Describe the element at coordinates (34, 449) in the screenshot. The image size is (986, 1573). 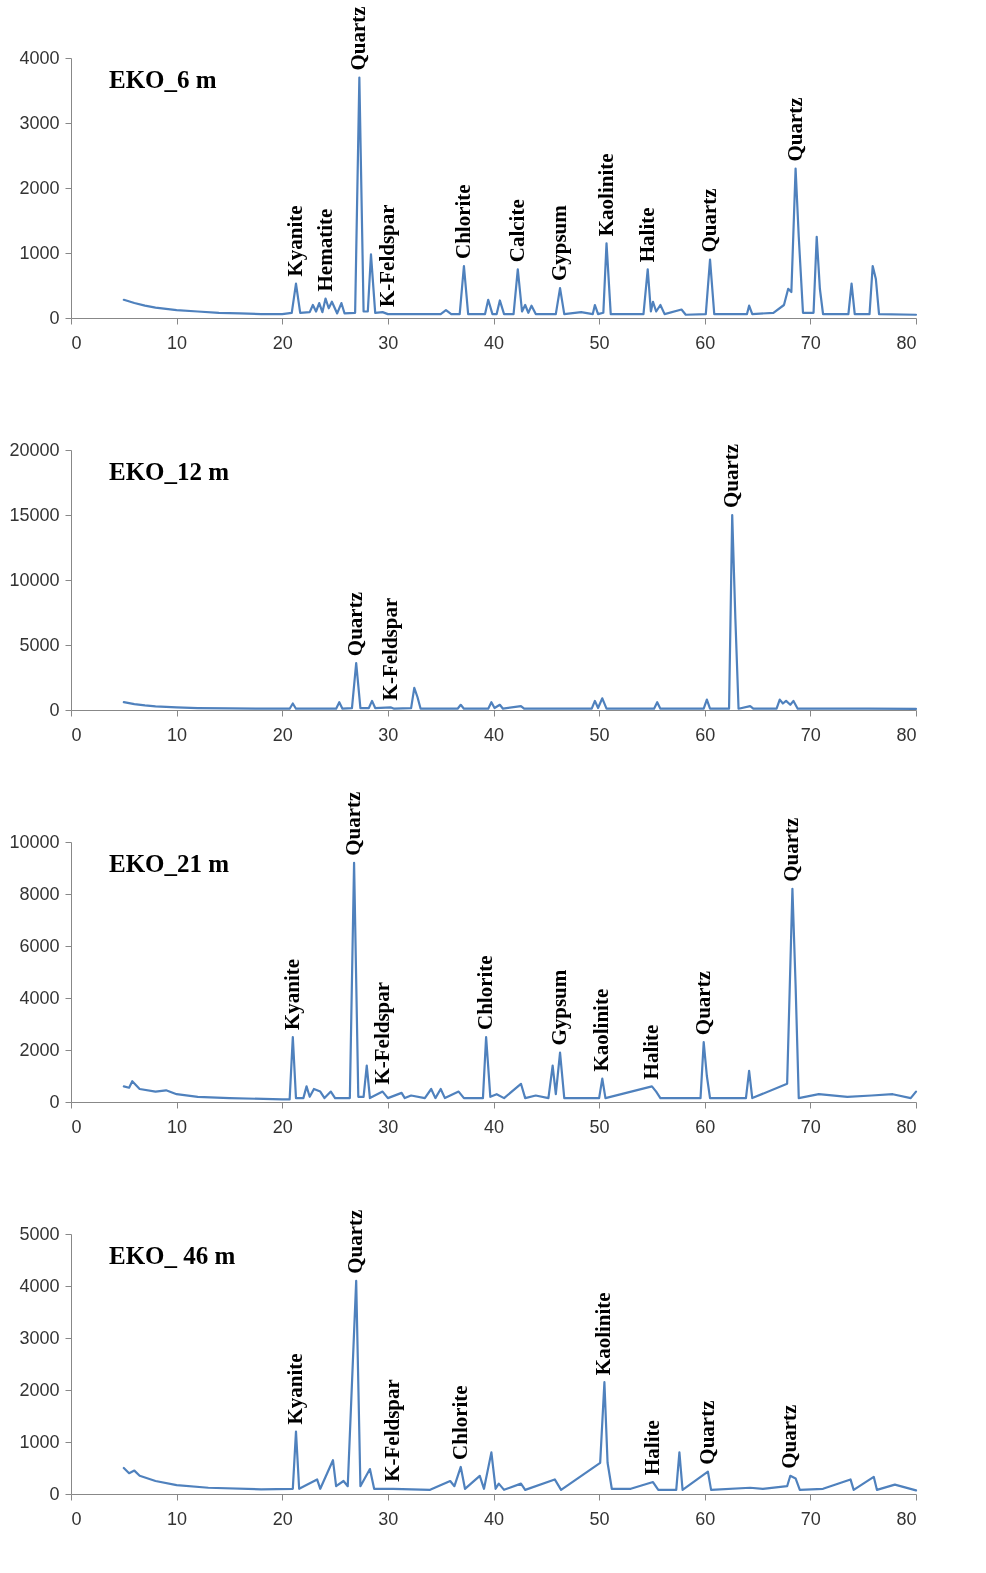
I see `y-tick-label: 20000` at that location.